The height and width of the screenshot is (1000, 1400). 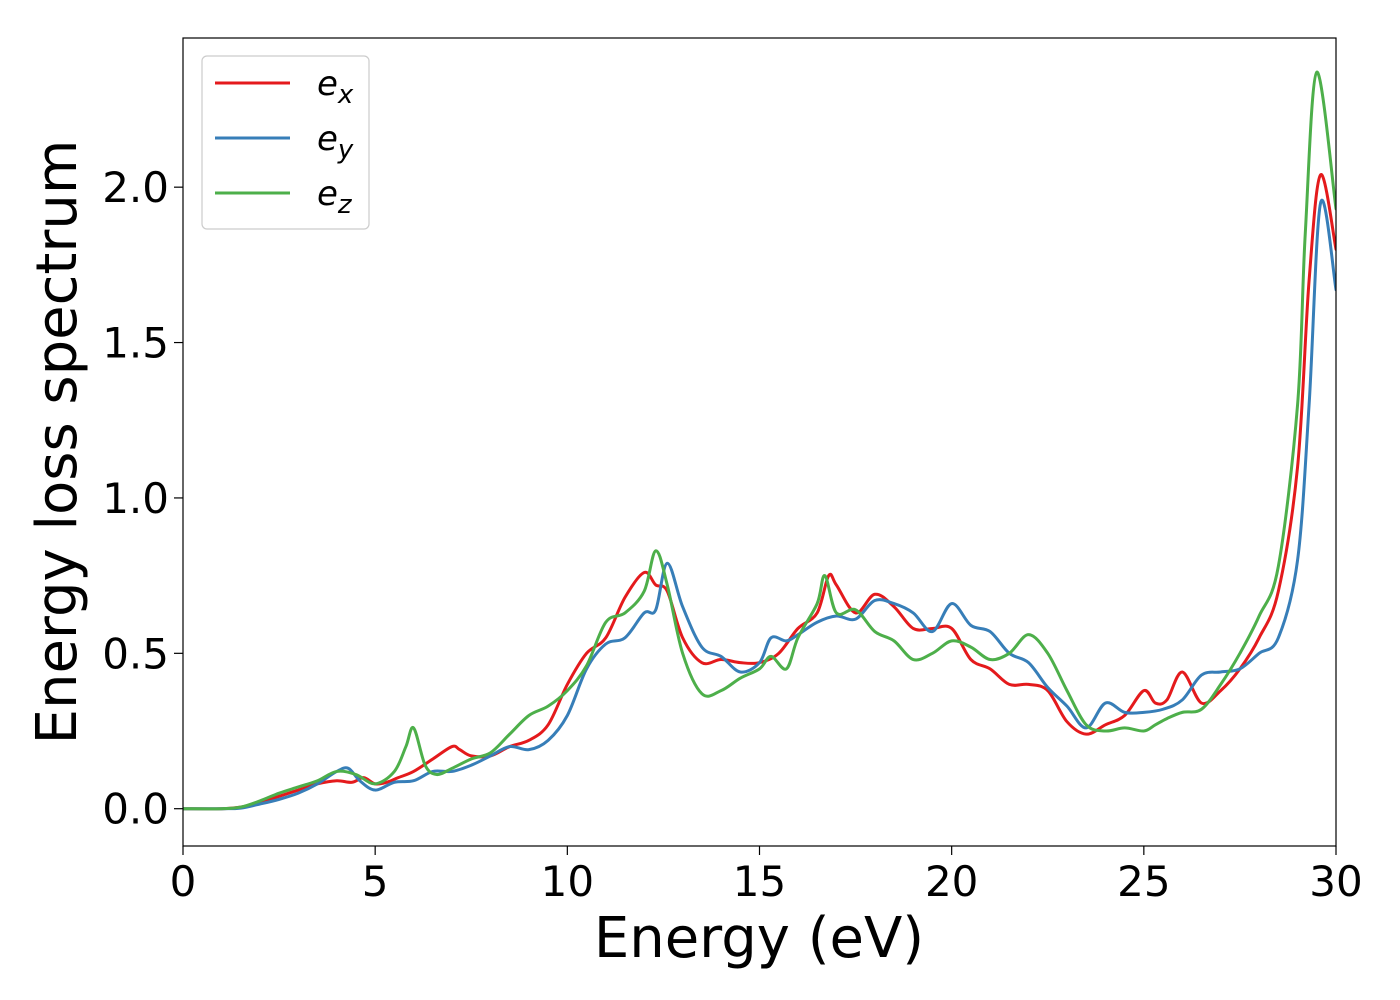 What do you see at coordinates (135, 343) in the screenshot?
I see `y-tick-label: 1.5` at bounding box center [135, 343].